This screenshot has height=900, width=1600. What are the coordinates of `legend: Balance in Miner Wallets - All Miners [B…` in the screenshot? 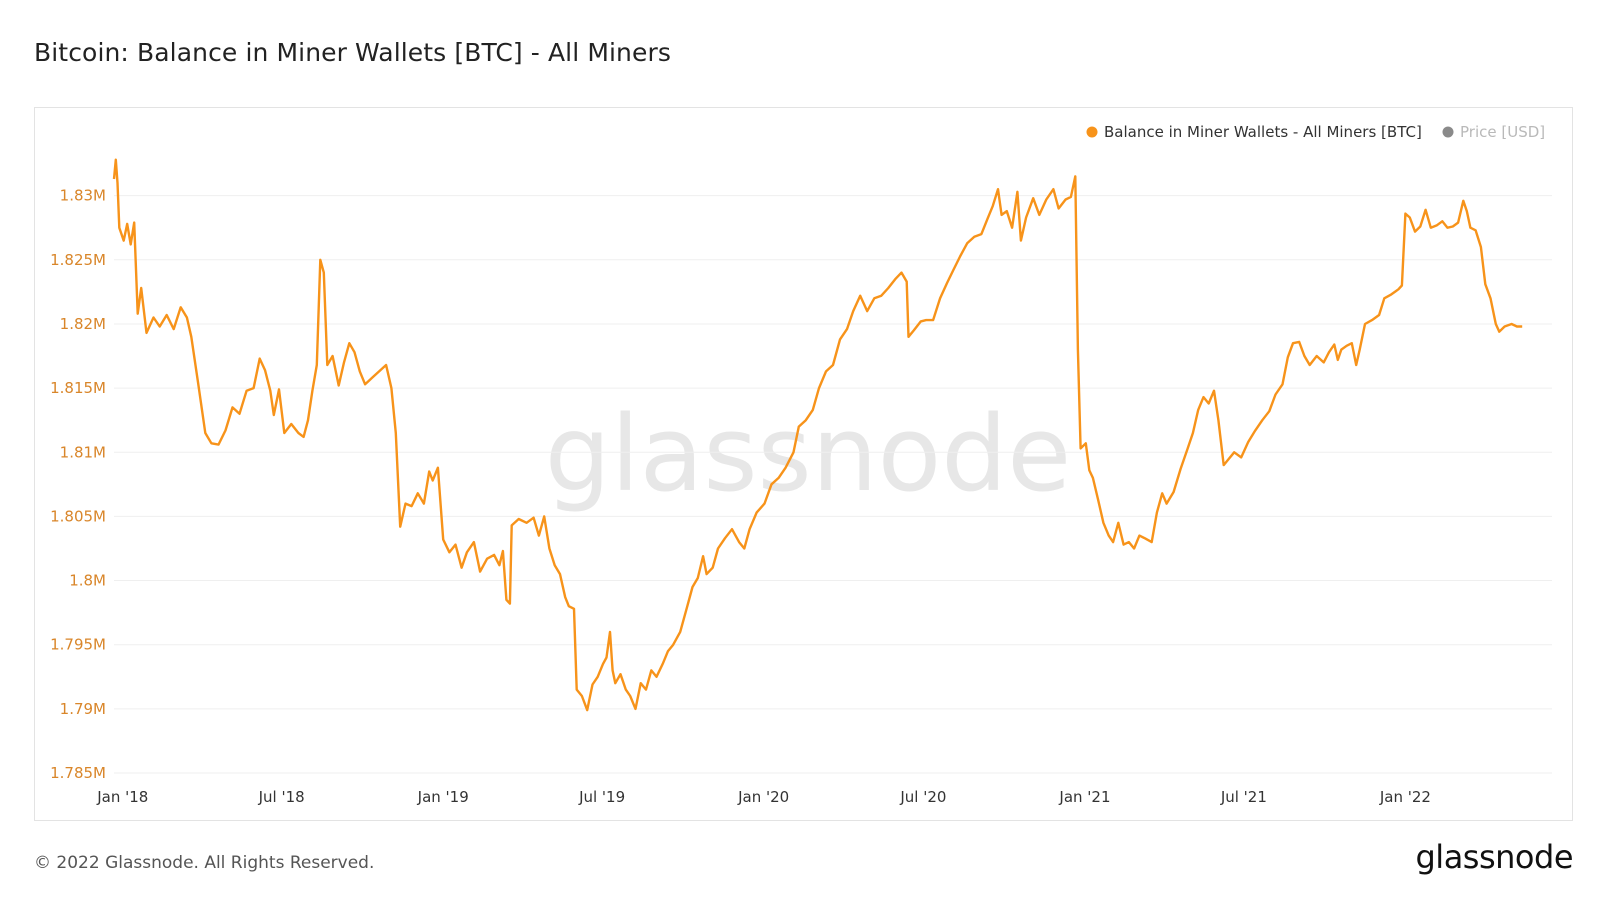 It's located at (1316, 132).